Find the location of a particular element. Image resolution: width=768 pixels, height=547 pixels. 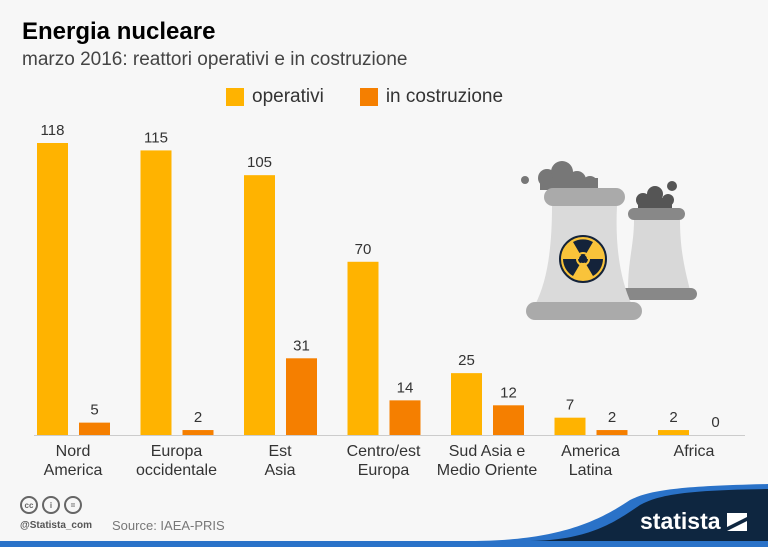

no-derivatives-icon: = is located at coordinates (73, 505).